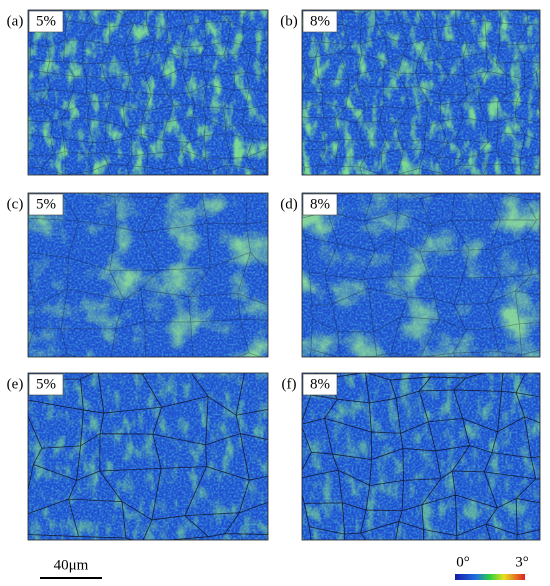  I want to click on colorbar-max: 3°, so click(522, 562).